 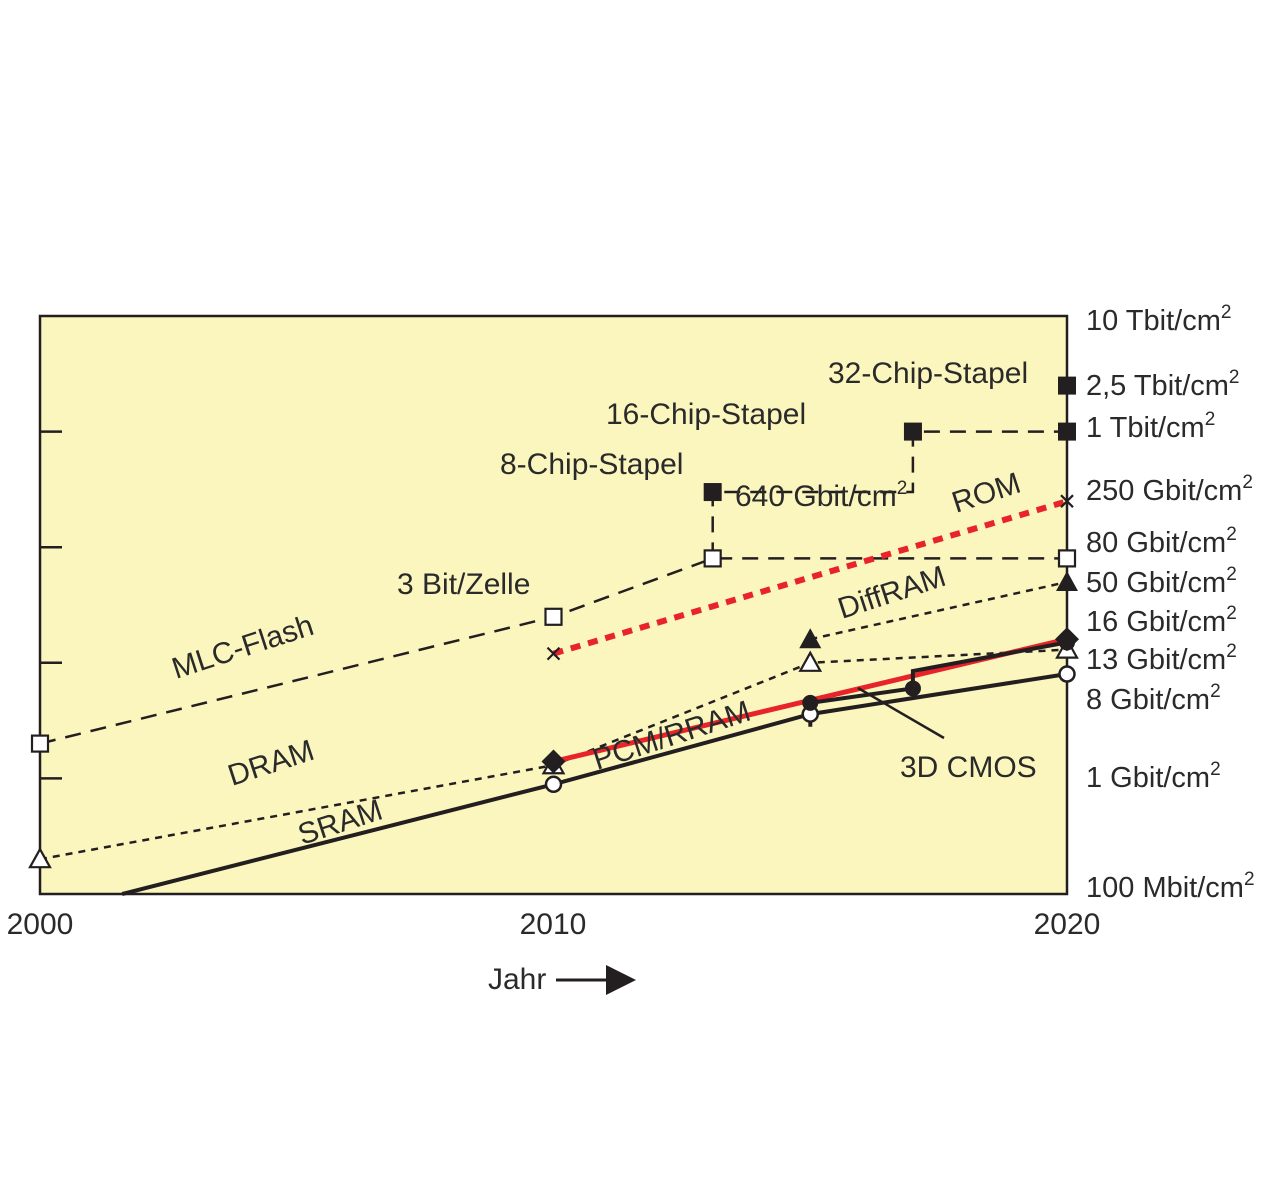 What do you see at coordinates (1162, 384) in the screenshot?
I see `y-tick-label-2-5tbit: 2,5 Tbit/cm2` at bounding box center [1162, 384].